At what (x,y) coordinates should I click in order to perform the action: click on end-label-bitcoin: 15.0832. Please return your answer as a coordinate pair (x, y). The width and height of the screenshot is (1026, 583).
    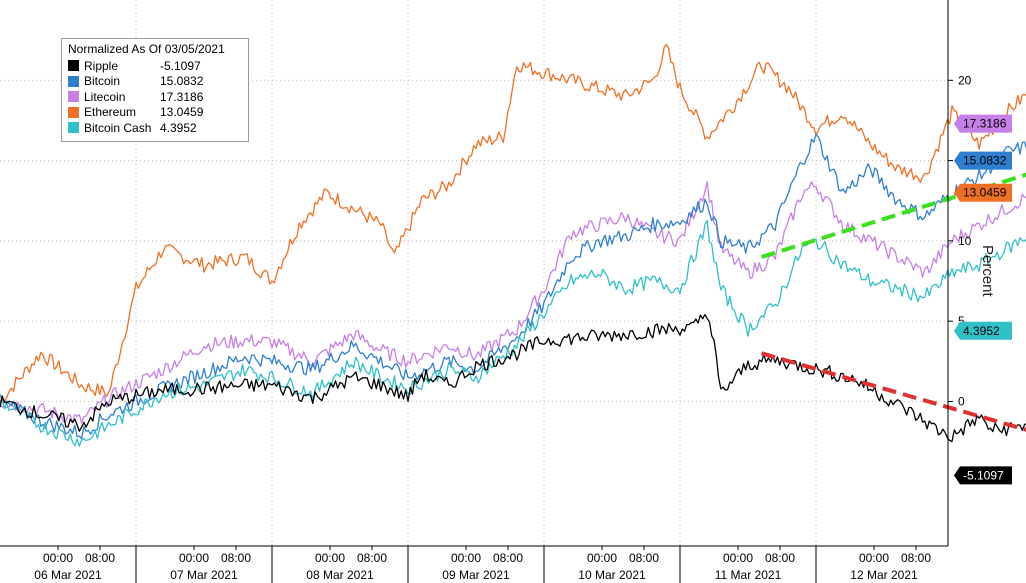
    Looking at the image, I should click on (983, 160).